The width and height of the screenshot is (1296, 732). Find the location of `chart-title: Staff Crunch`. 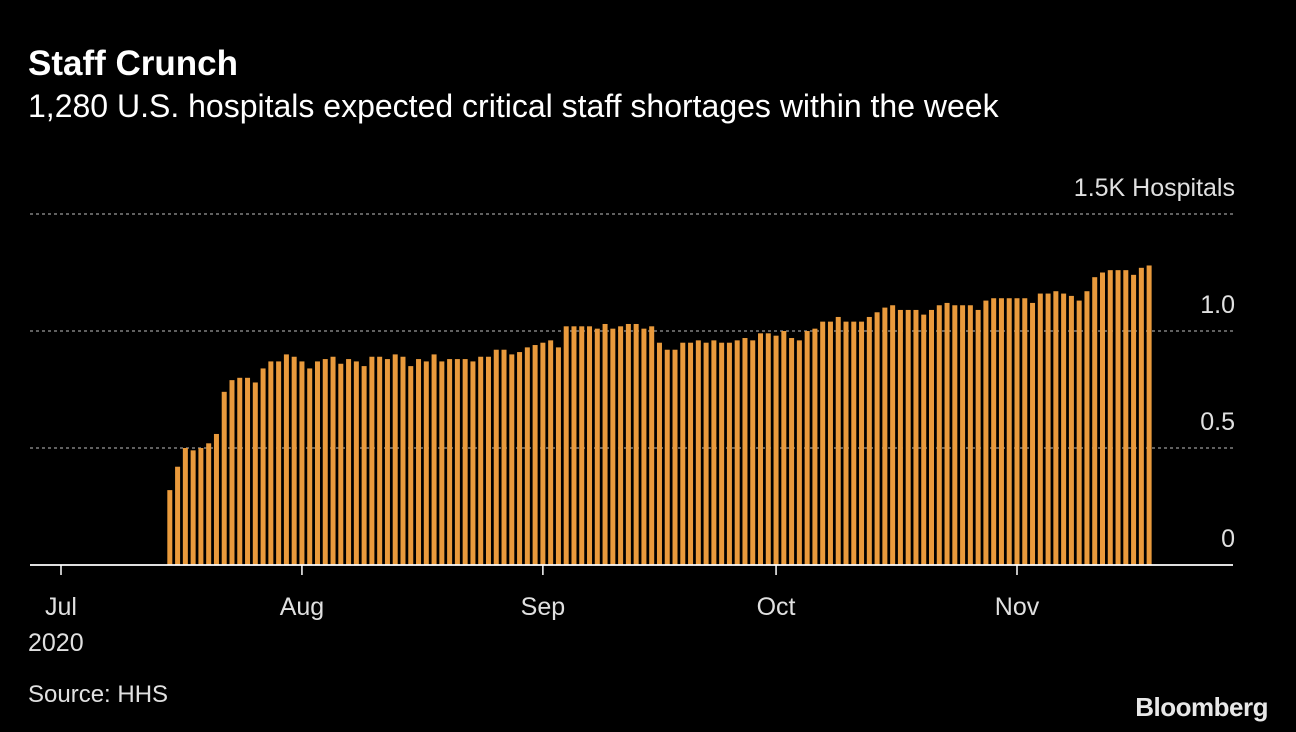

chart-title: Staff Crunch is located at coordinates (133, 63).